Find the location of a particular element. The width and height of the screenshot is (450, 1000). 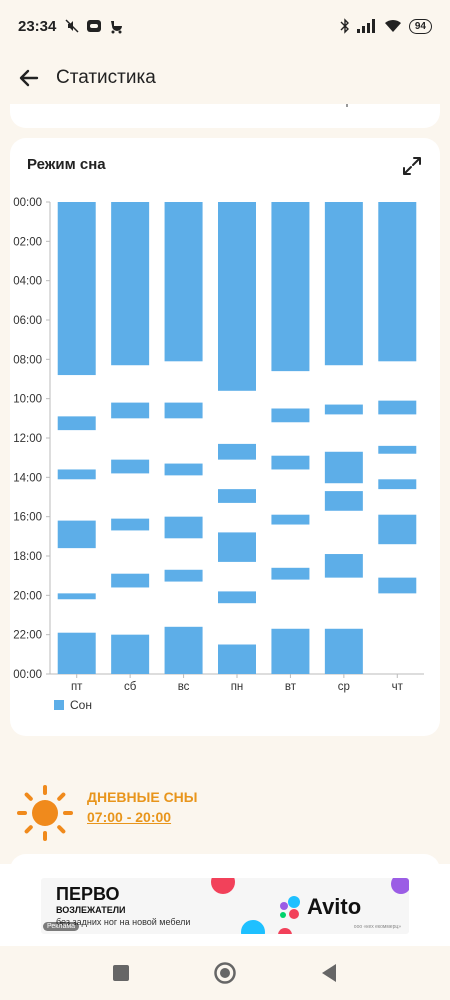

app-bar: Статистика is located at coordinates (225, 78).